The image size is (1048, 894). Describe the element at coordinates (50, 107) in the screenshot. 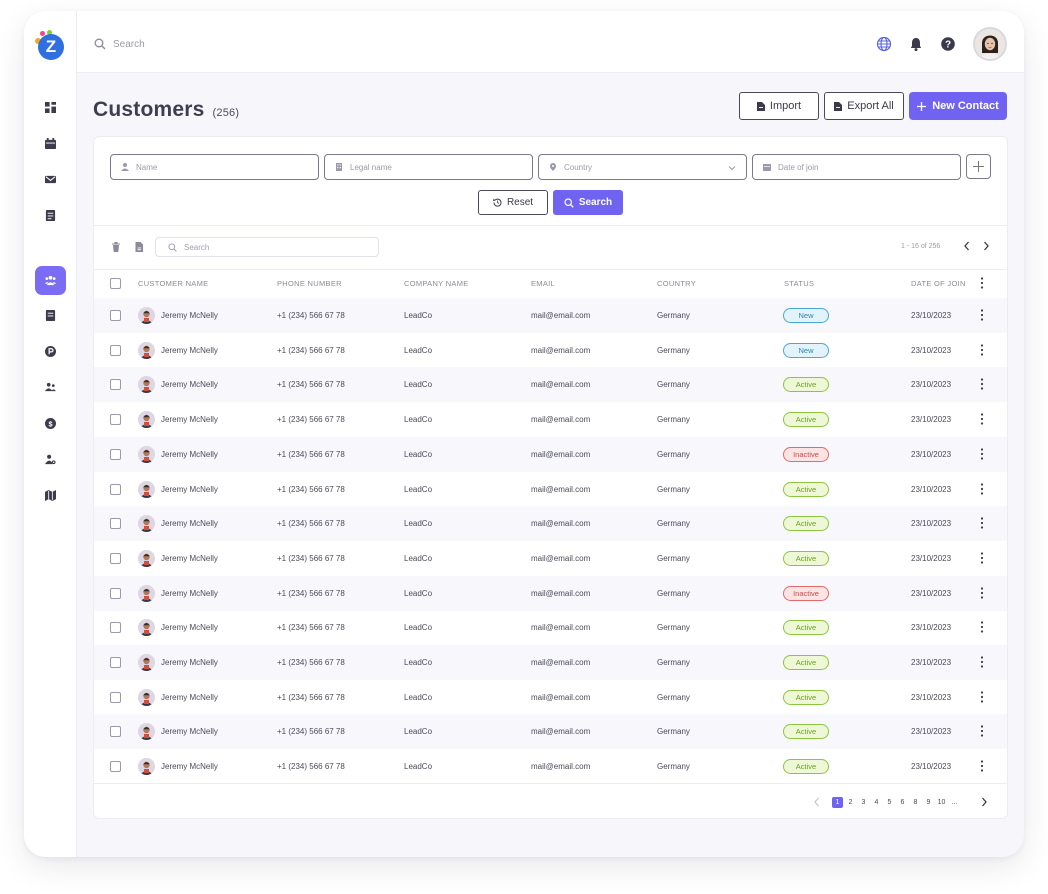

I see `sidebar-item-dashboard` at that location.